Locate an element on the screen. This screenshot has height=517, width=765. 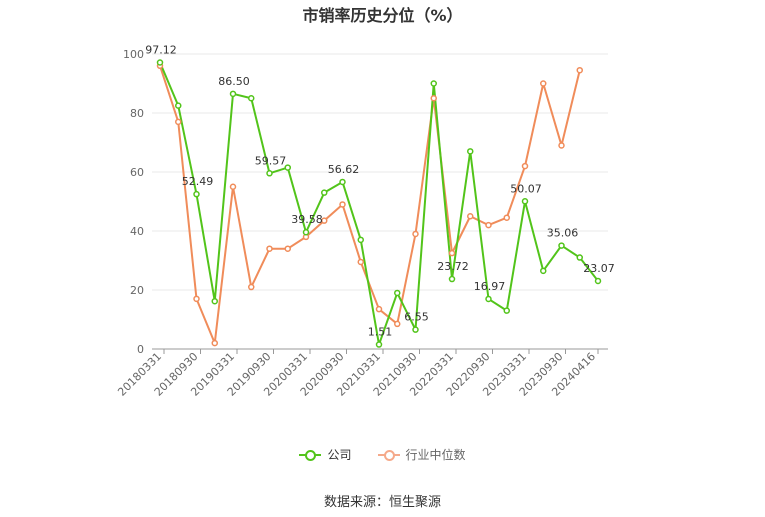
legend-label-industry: 行业中位数 is located at coordinates (435, 455).